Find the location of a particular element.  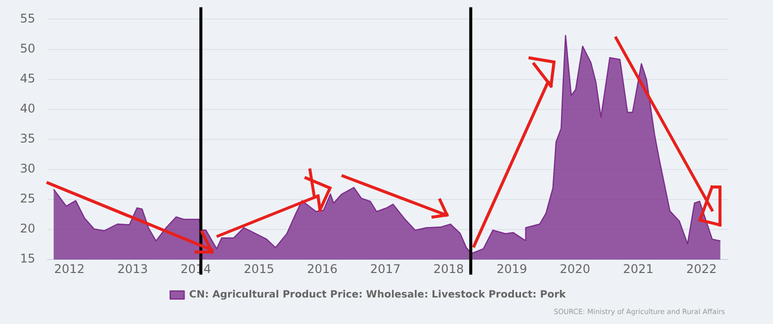

y-tick-label: 55 is located at coordinates (28, 18).